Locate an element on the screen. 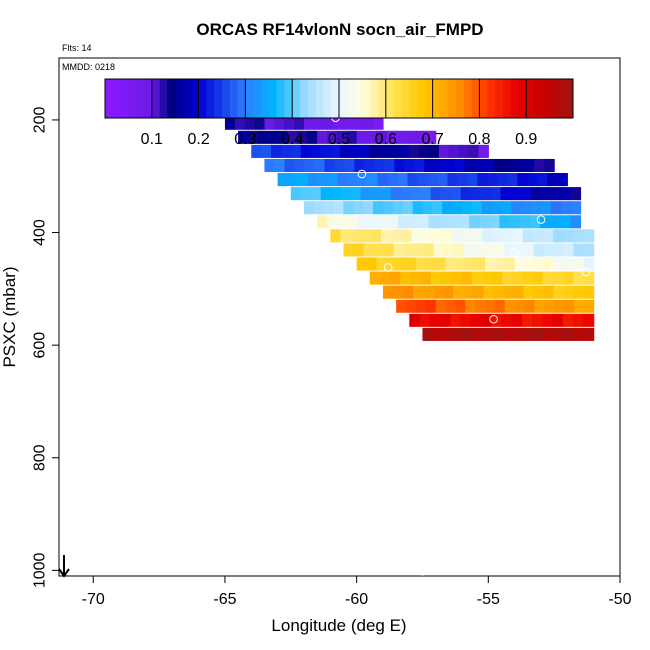  colorbar-tick-label: 0.7 is located at coordinates (432, 139).